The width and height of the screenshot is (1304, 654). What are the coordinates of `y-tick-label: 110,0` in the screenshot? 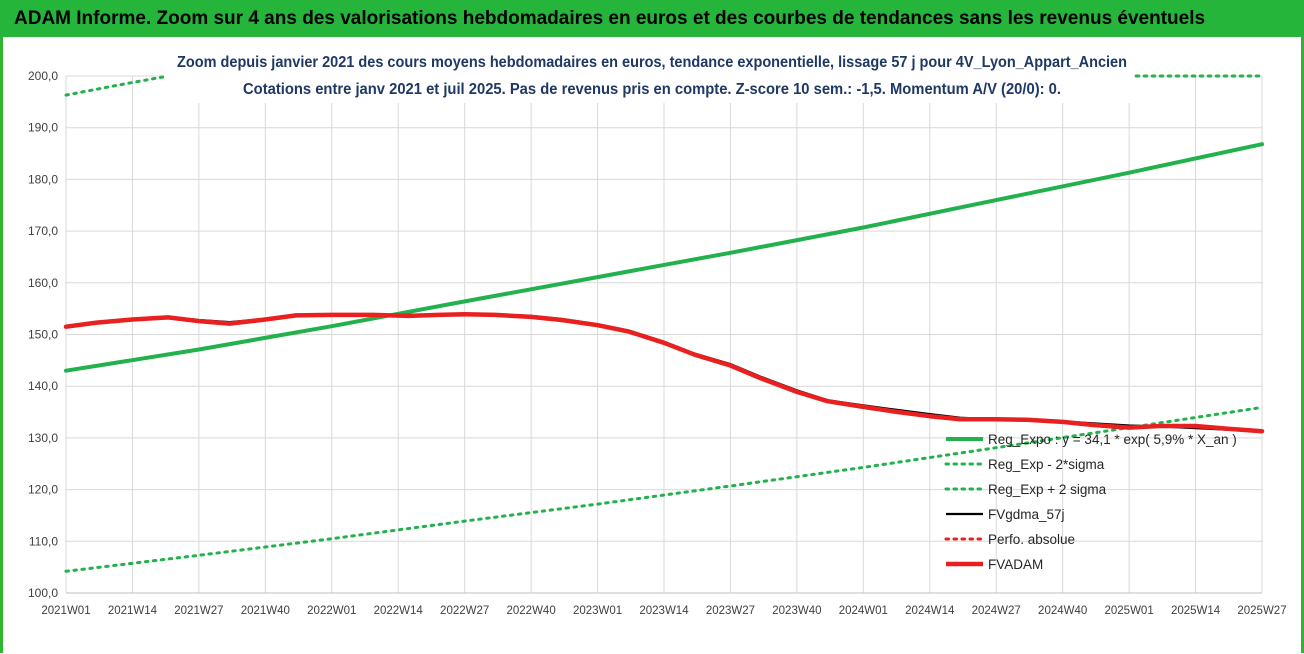 It's located at (43, 541).